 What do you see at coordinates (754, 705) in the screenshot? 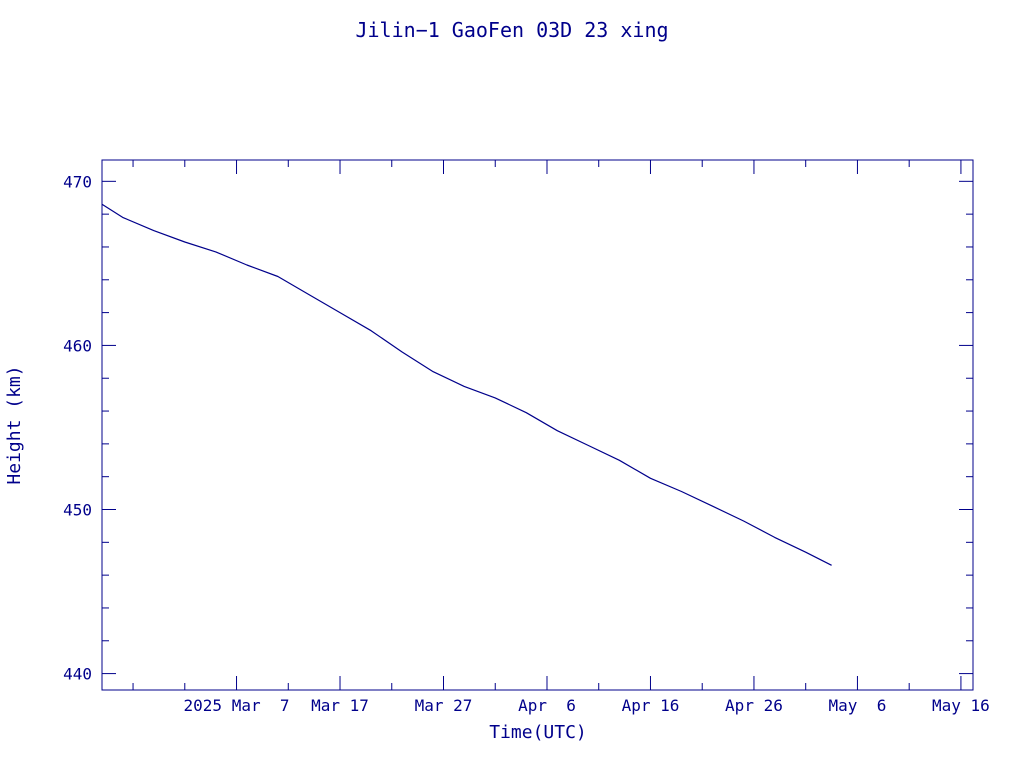
I see `x-tick-label: Apr 26` at bounding box center [754, 705].